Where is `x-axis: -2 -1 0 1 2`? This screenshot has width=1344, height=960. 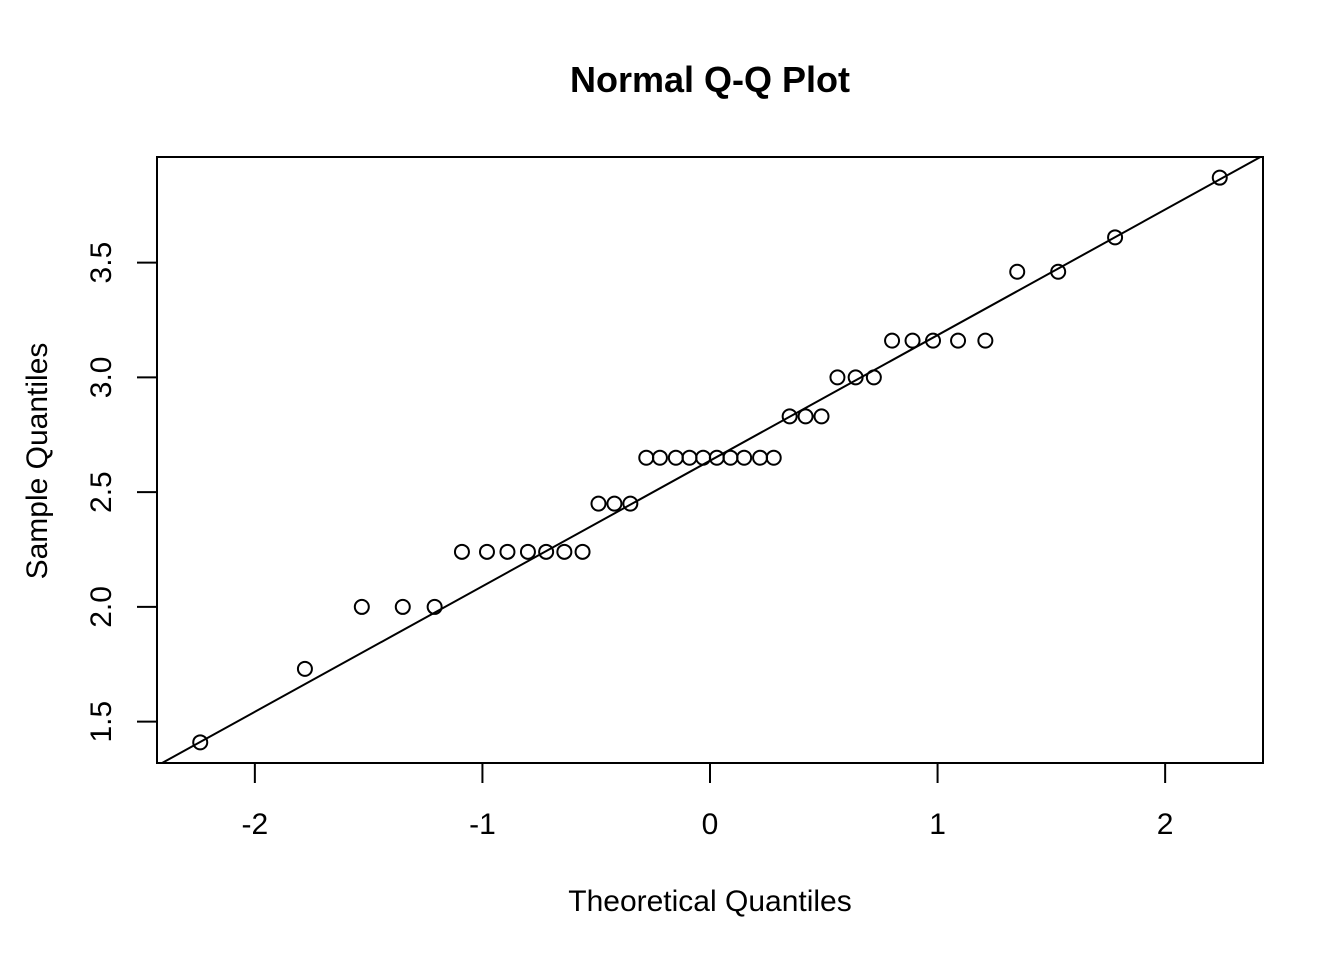 x-axis: -2 -1 0 1 2 is located at coordinates (708, 801).